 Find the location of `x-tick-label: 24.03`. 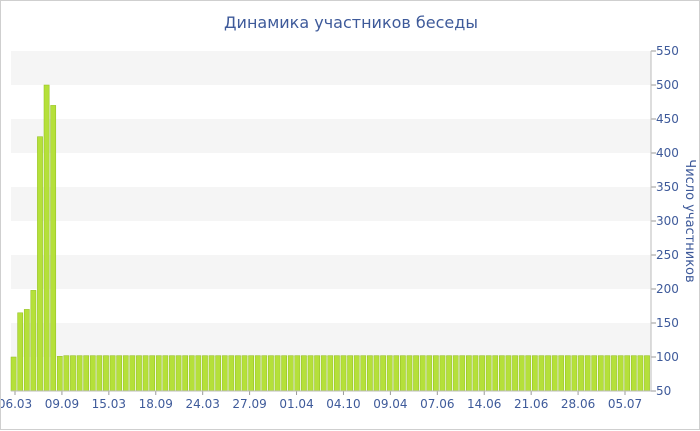

x-tick-label: 24.03 is located at coordinates (203, 404).